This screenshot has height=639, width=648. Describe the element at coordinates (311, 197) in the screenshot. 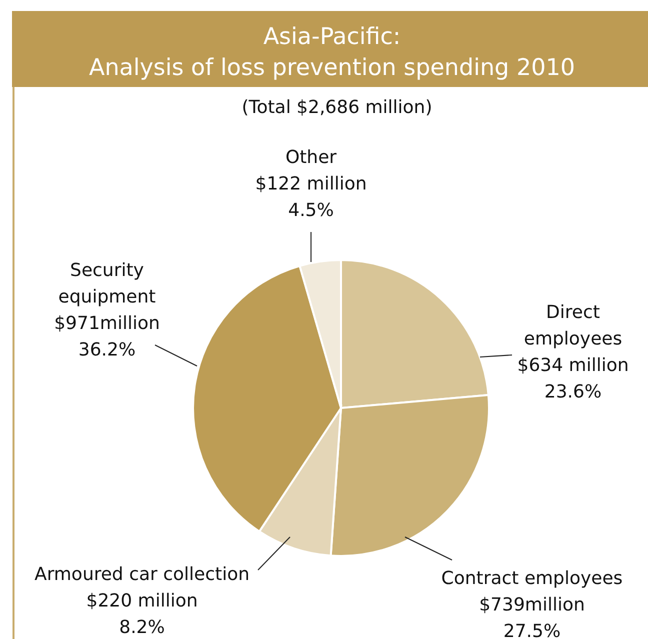

I see `data-label: $122 million 4.5%` at that location.